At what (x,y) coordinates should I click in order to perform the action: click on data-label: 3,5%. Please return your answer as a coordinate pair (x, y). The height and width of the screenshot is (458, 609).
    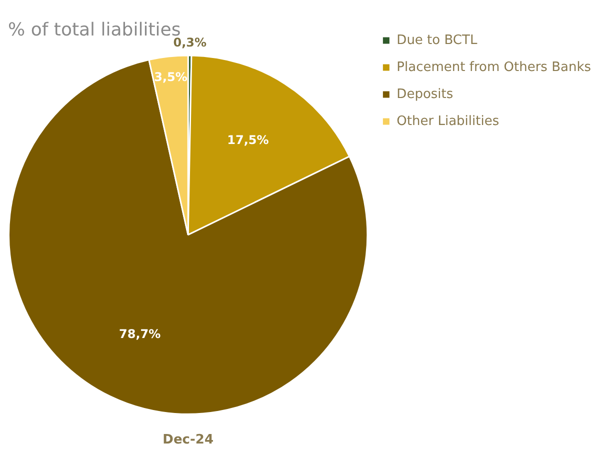
    Looking at the image, I should click on (171, 77).